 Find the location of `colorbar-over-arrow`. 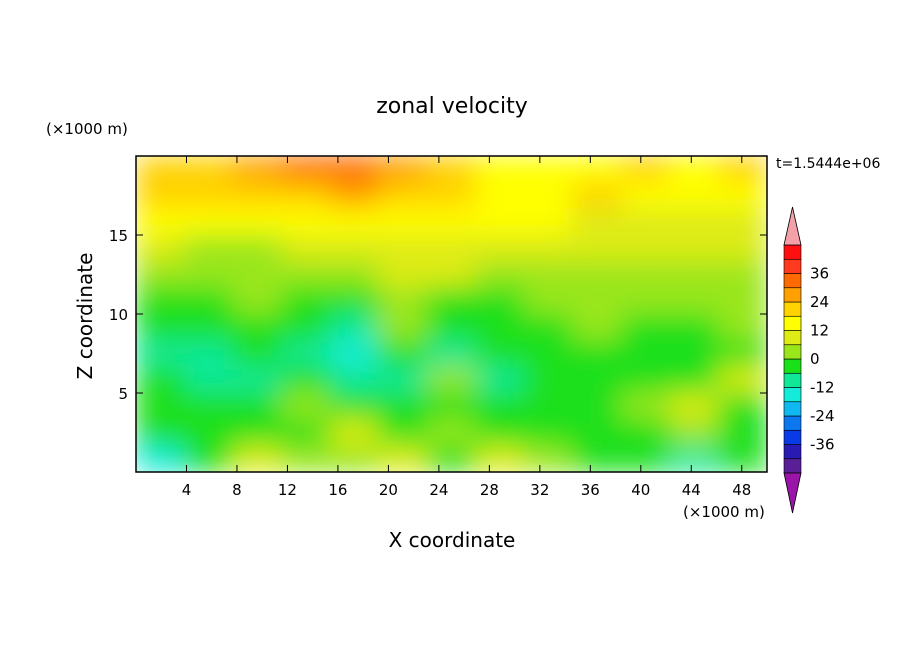

colorbar-over-arrow is located at coordinates (792, 226).